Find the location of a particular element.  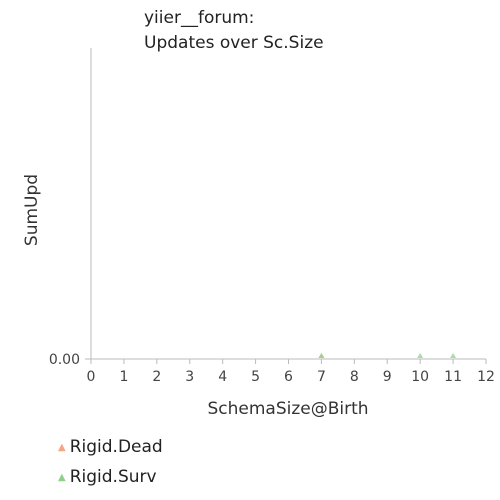

legend-label-rigid-dead: Rigid.Dead is located at coordinates (116, 447).